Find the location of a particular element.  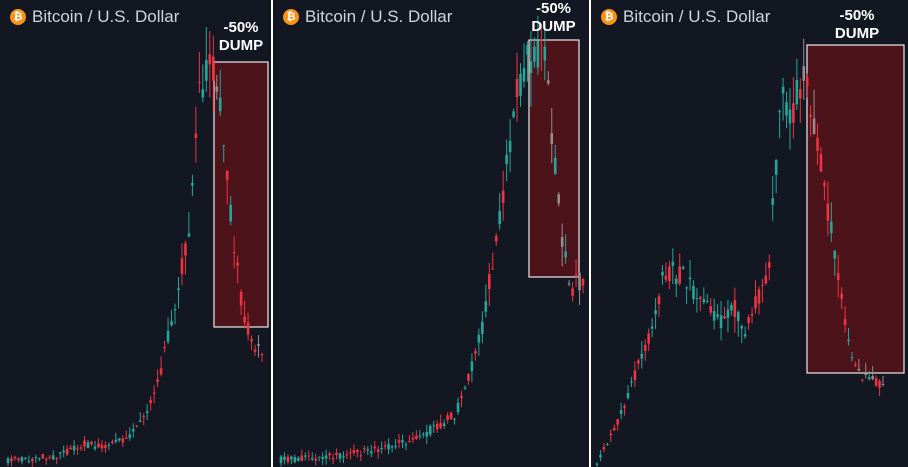

dump-highlight-box is located at coordinates (241, 194).